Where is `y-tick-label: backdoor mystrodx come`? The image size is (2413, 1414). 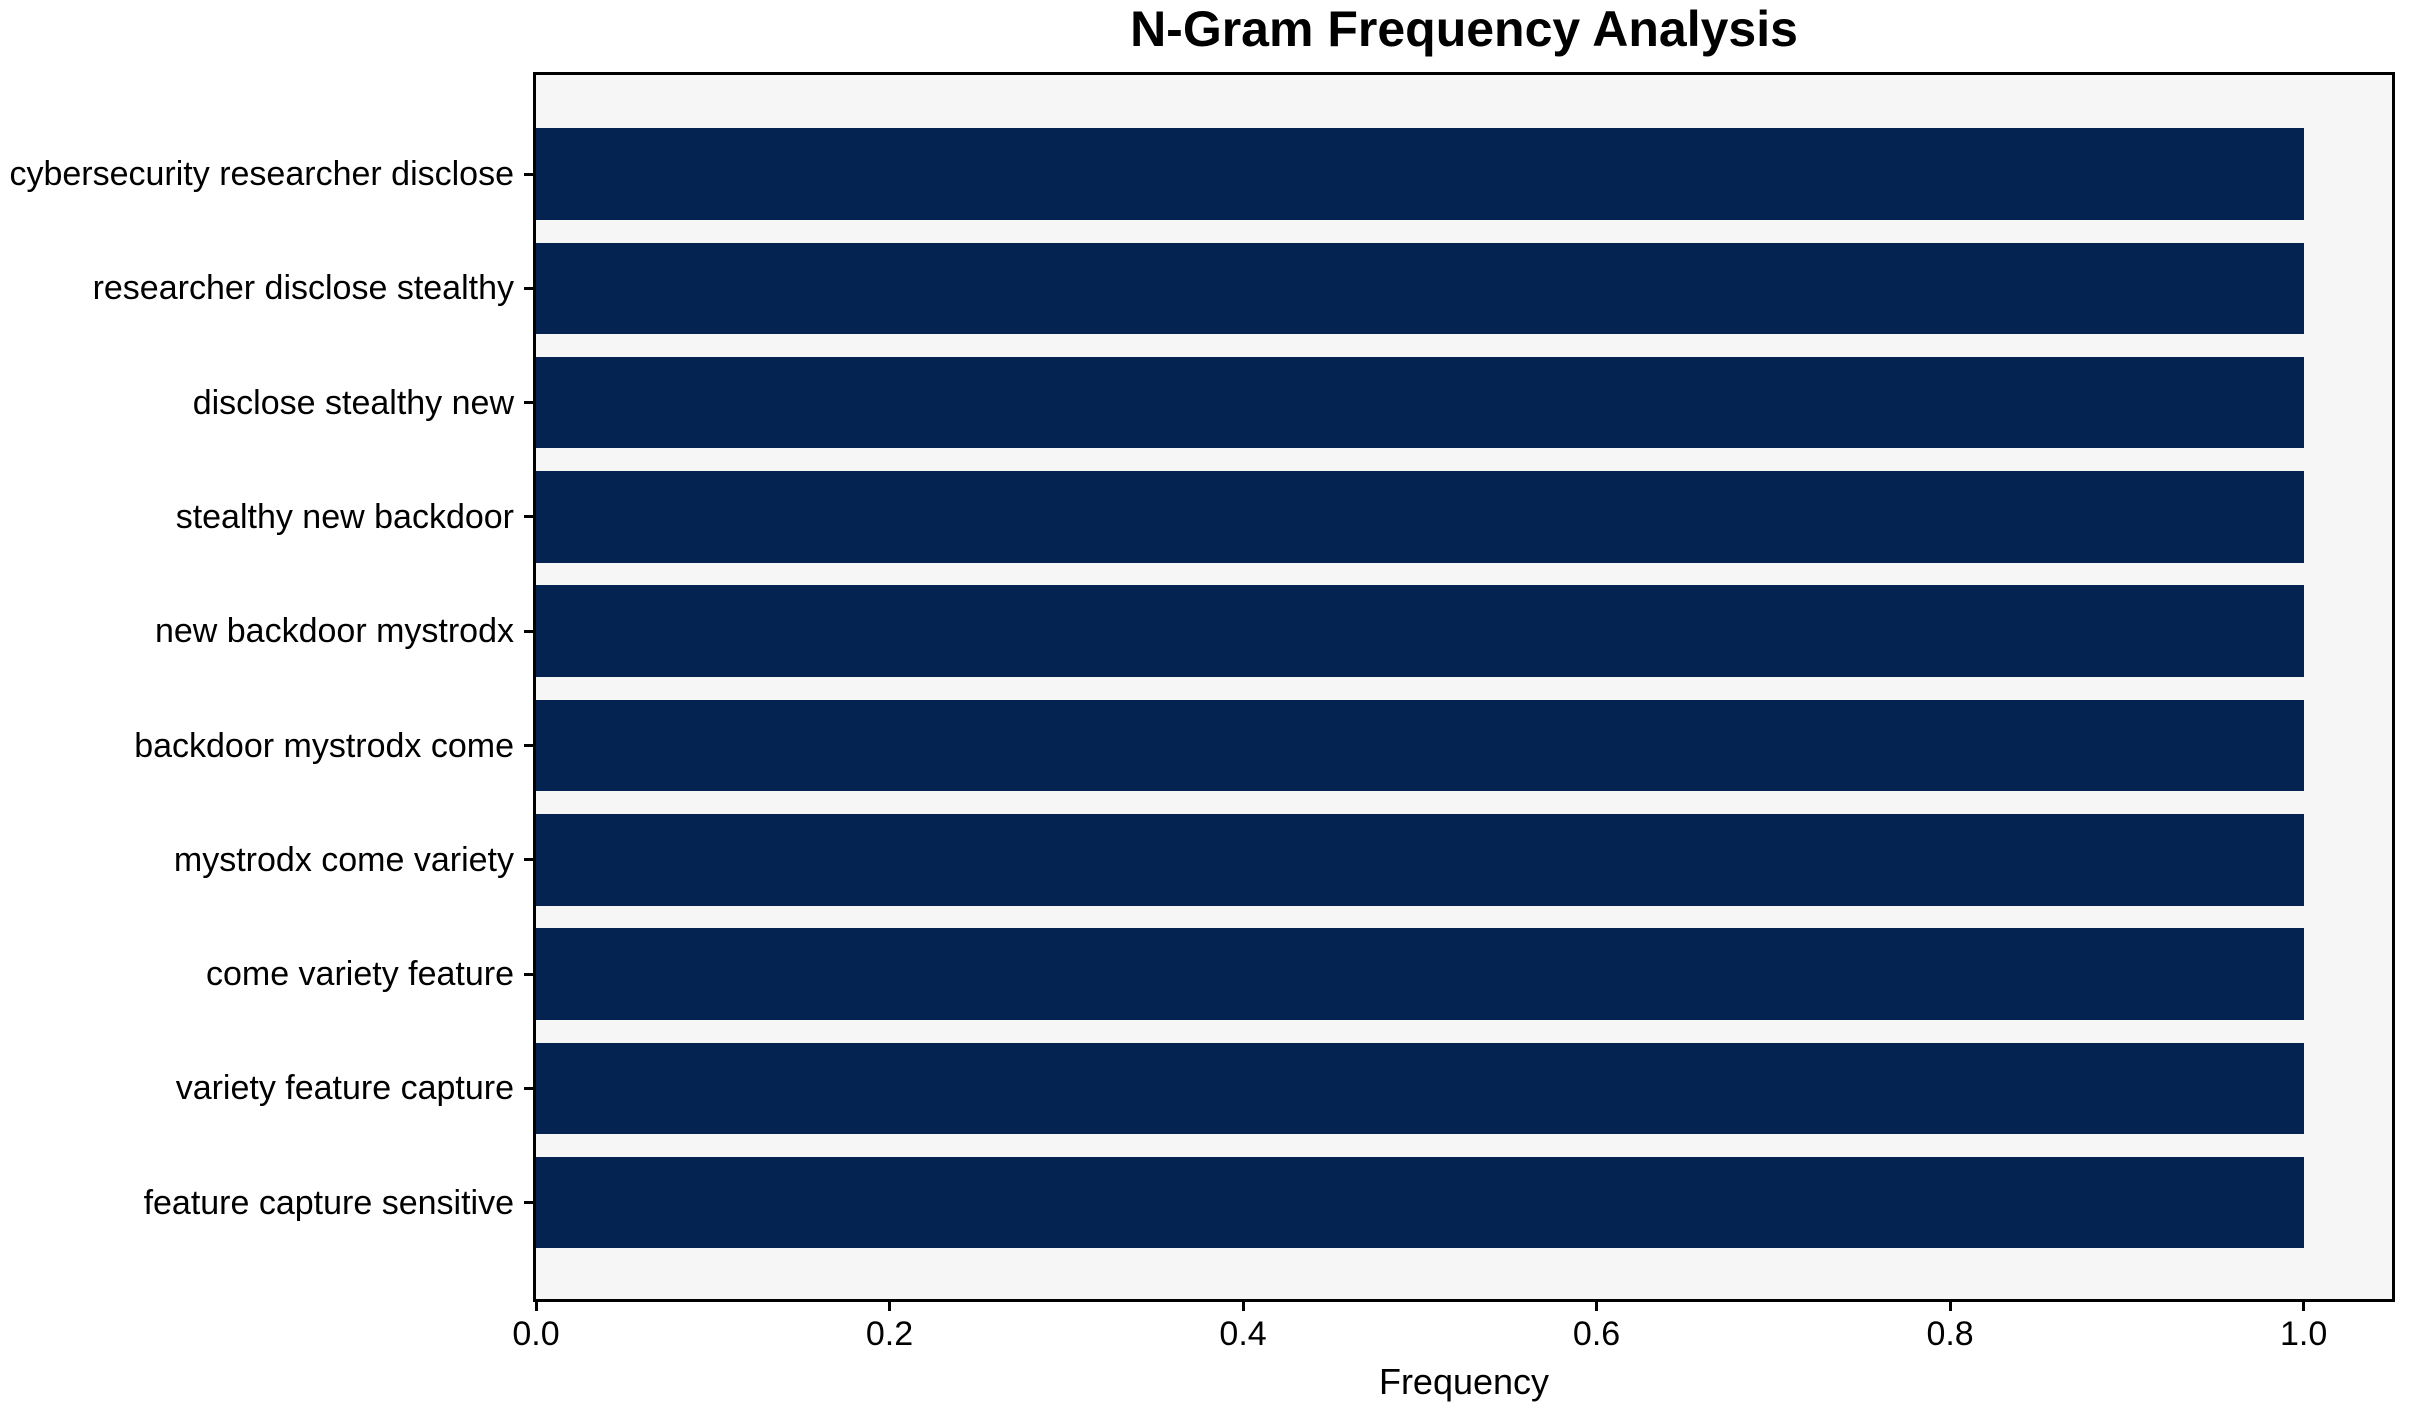 y-tick-label: backdoor mystrodx come is located at coordinates (324, 745).